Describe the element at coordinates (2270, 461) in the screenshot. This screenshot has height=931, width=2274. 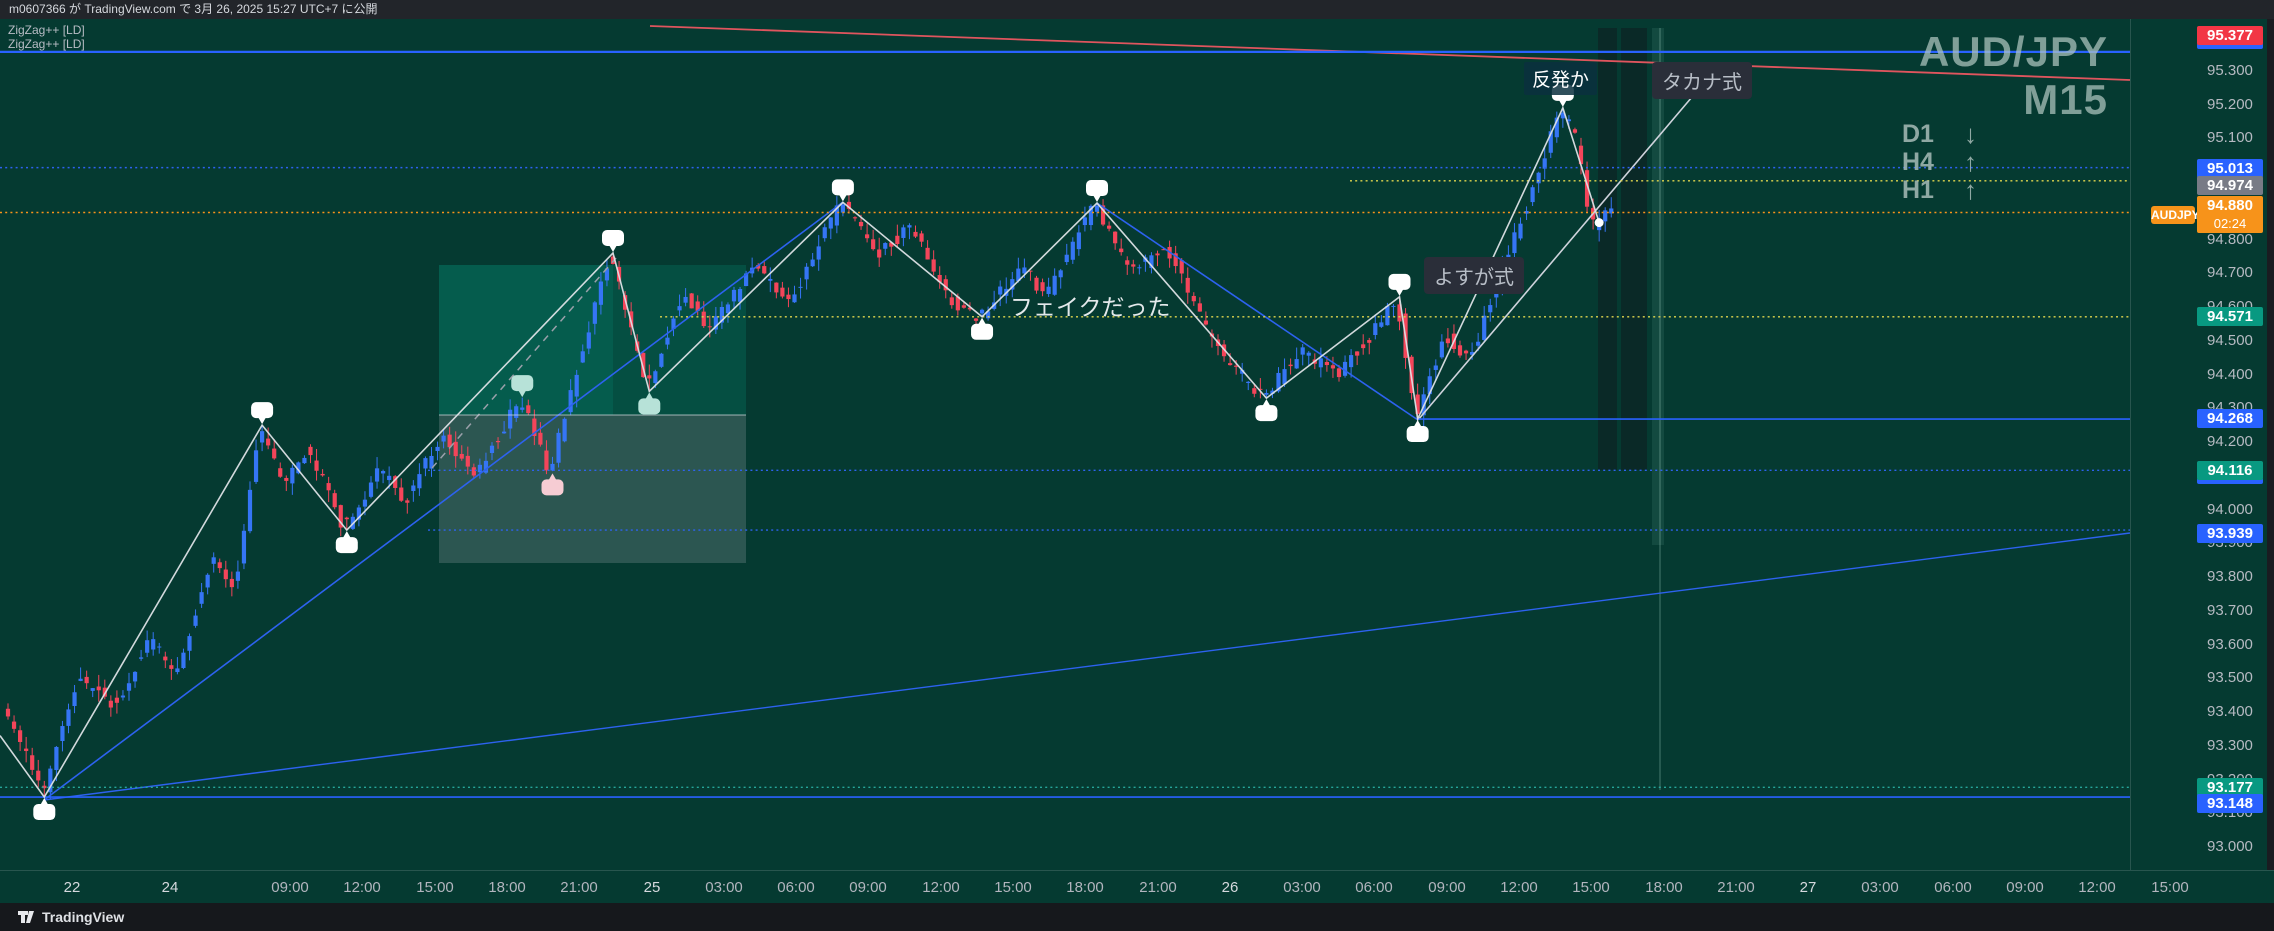
I see `right-margin` at that location.